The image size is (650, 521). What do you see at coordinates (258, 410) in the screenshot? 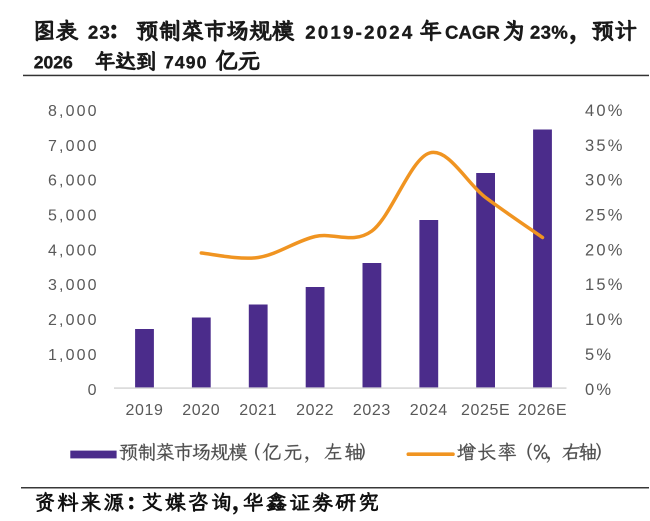
I see `svg-text: 2021` at bounding box center [258, 410].